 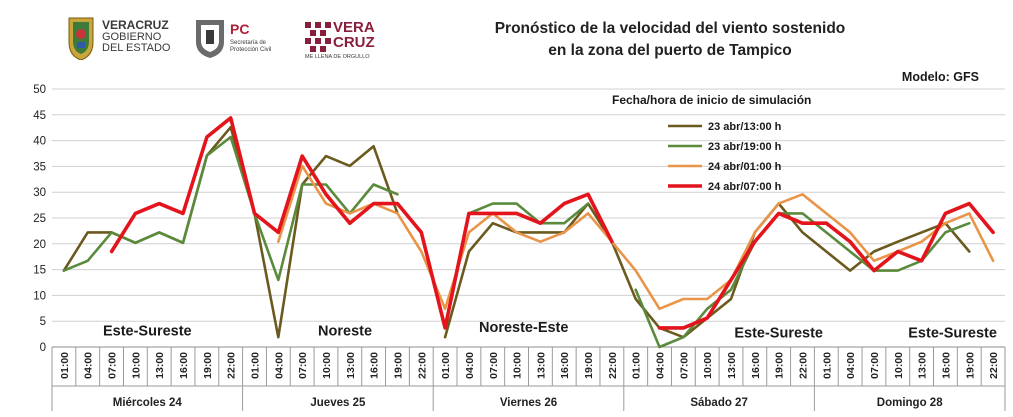 What do you see at coordinates (345, 332) in the screenshot?
I see `wind-direction-label: Noreste` at bounding box center [345, 332].